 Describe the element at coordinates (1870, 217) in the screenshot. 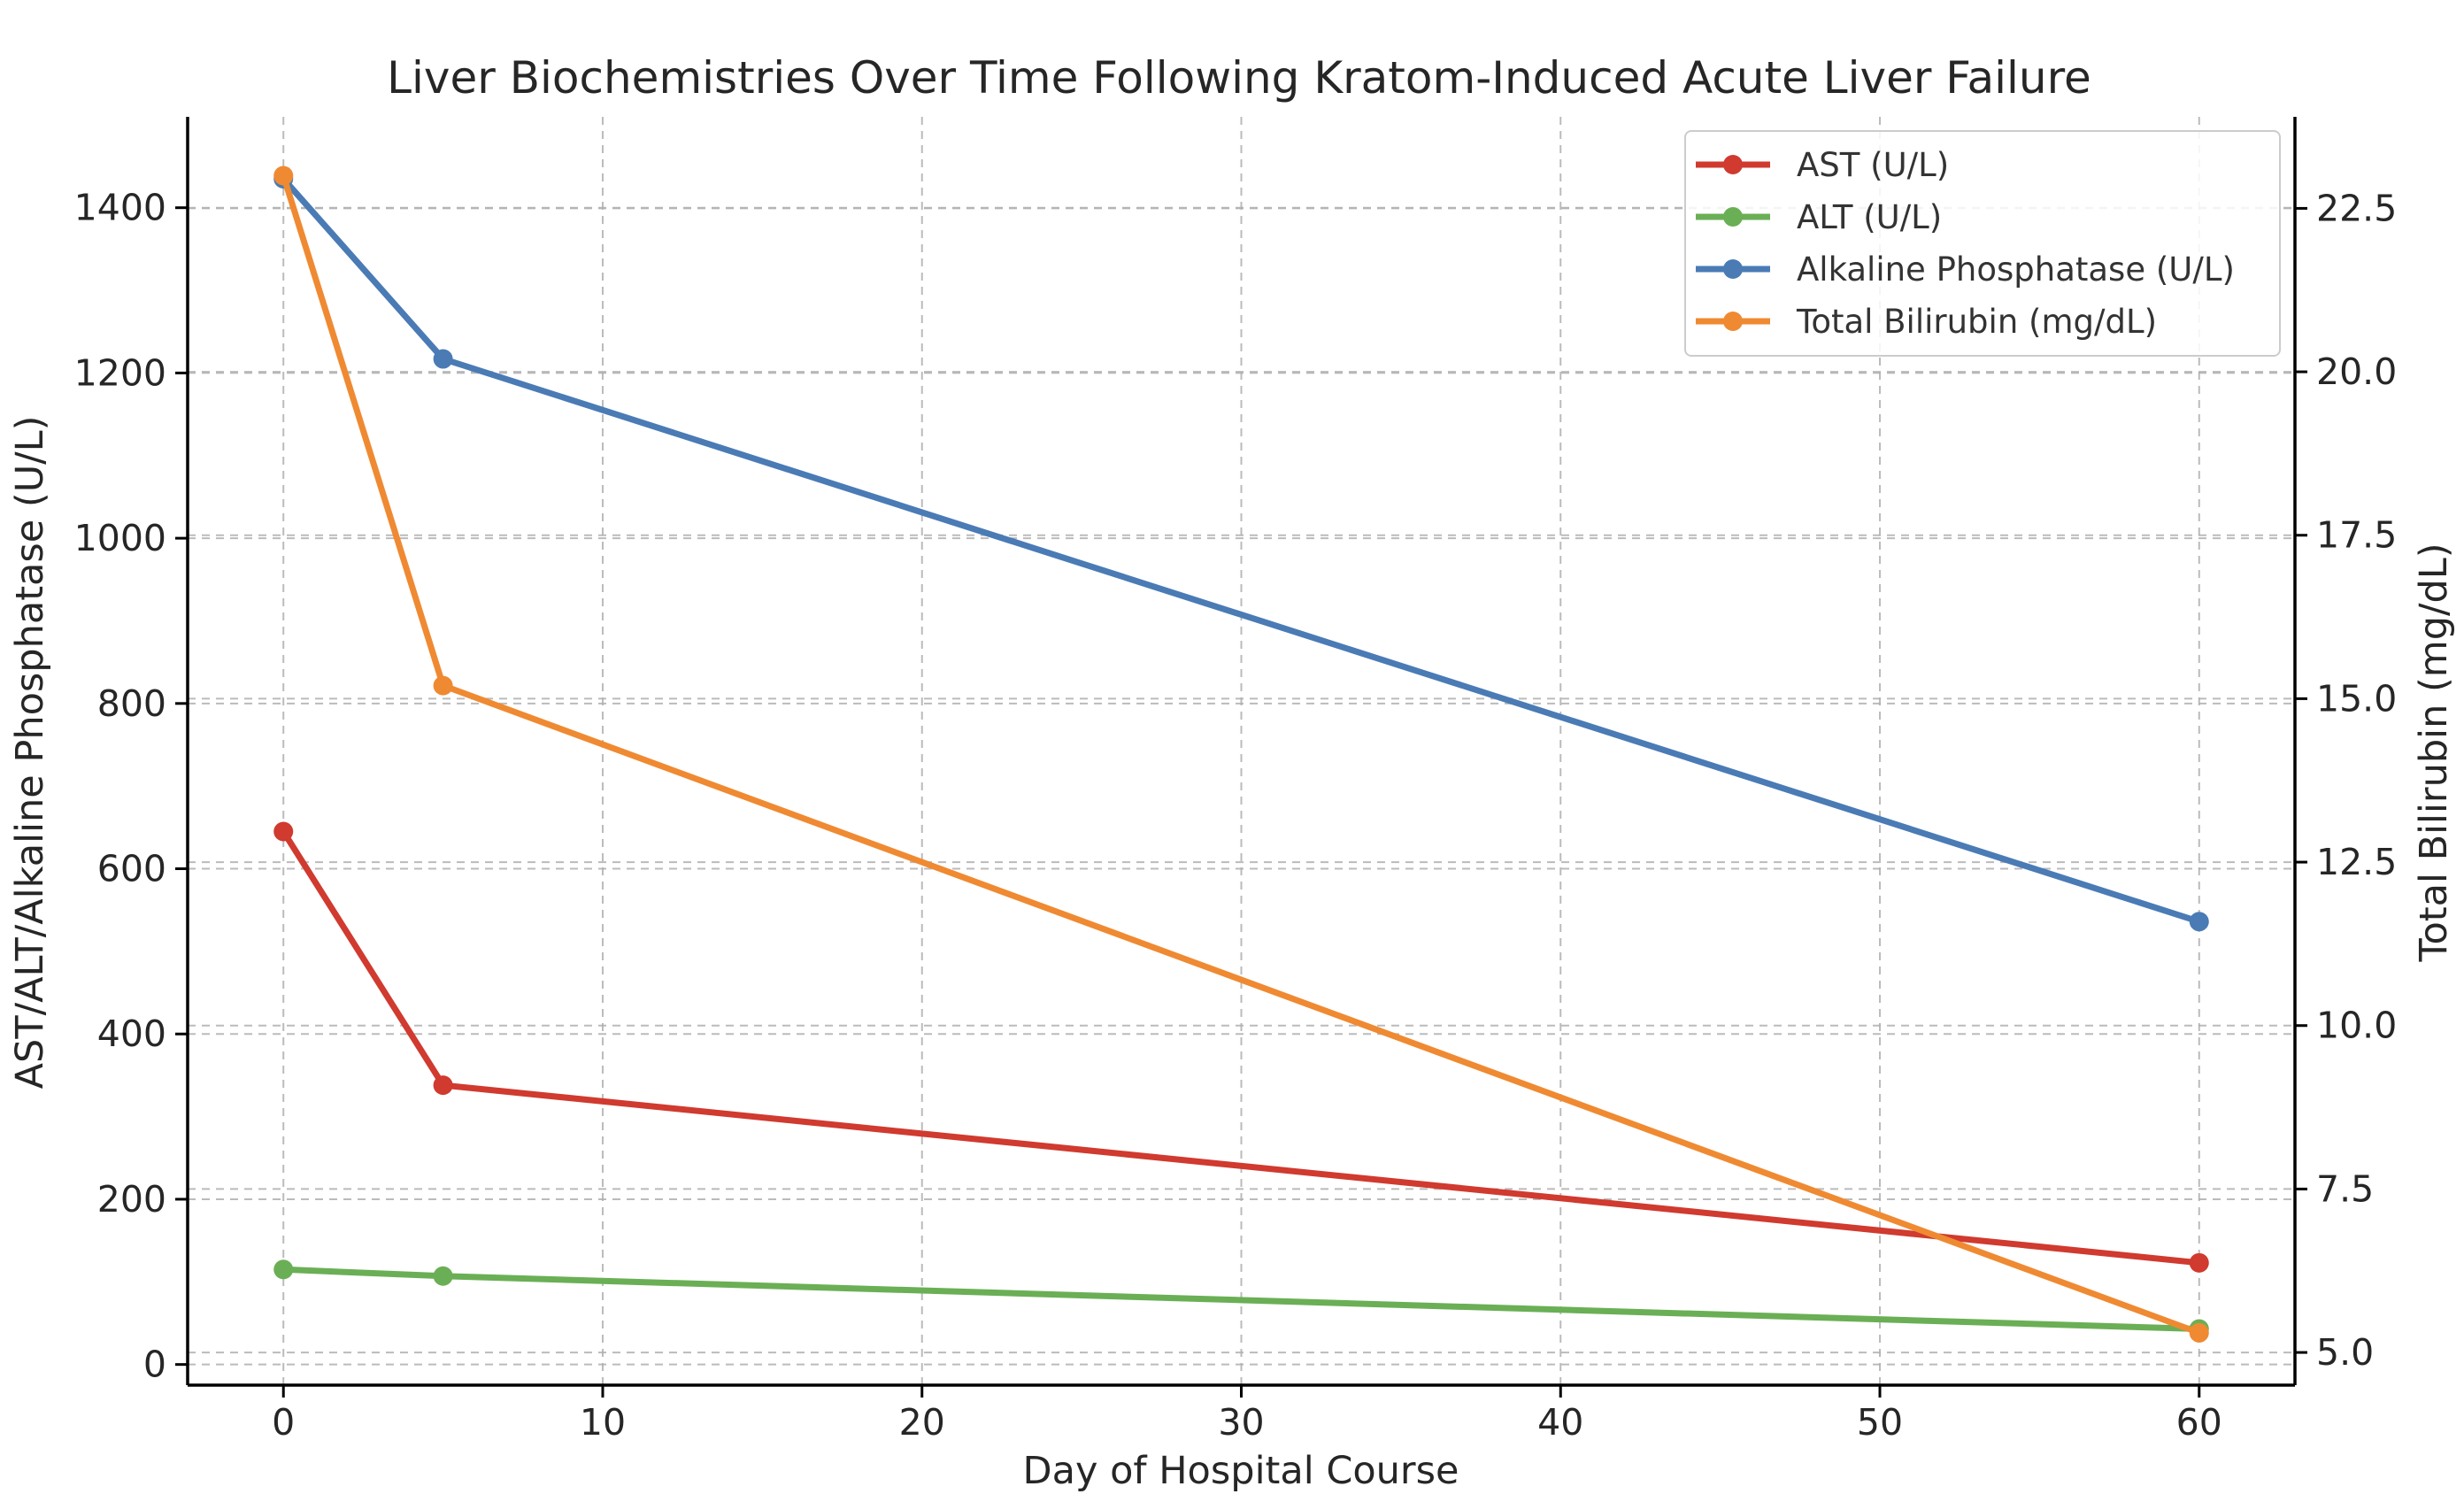

I see `legend-label: ALT (U/L)` at that location.